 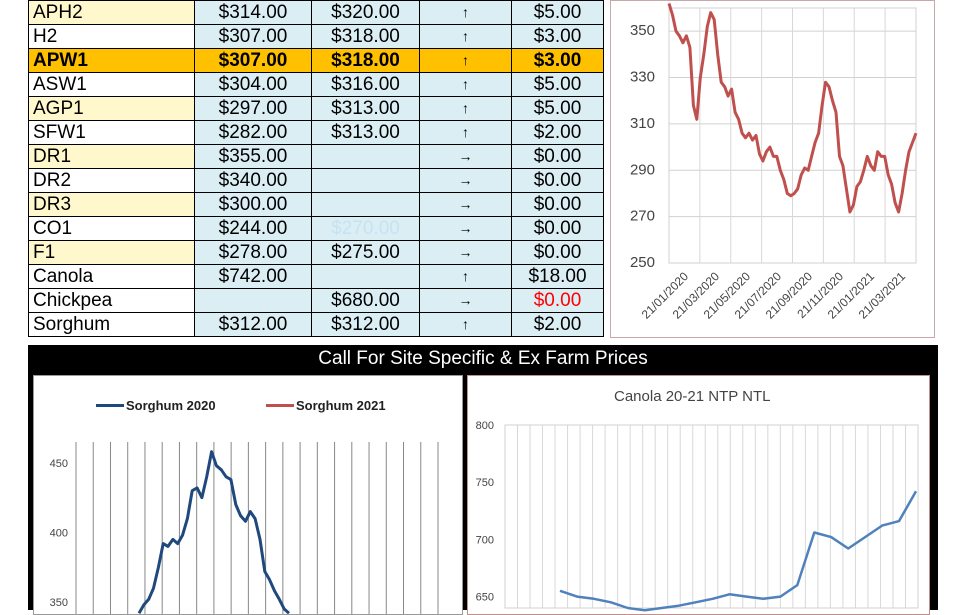 I want to click on canola-chart: 650 700 750 800, so click(x=697, y=516).